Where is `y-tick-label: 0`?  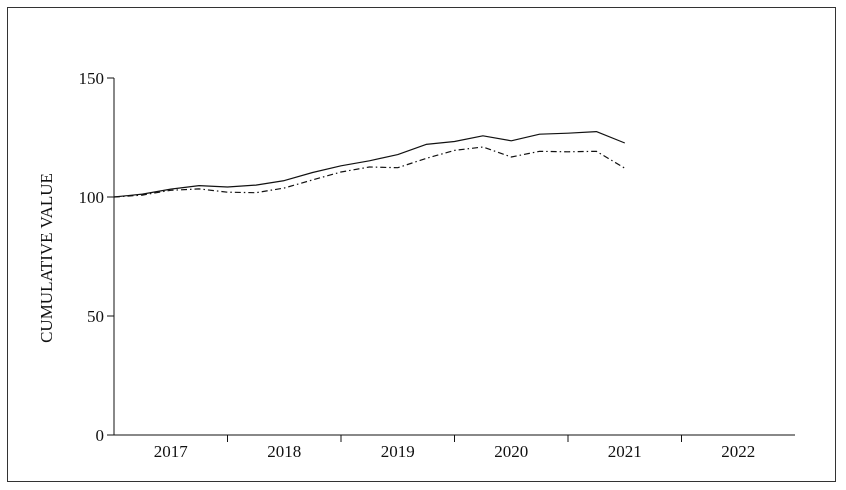
y-tick-label: 0 is located at coordinates (100, 435).